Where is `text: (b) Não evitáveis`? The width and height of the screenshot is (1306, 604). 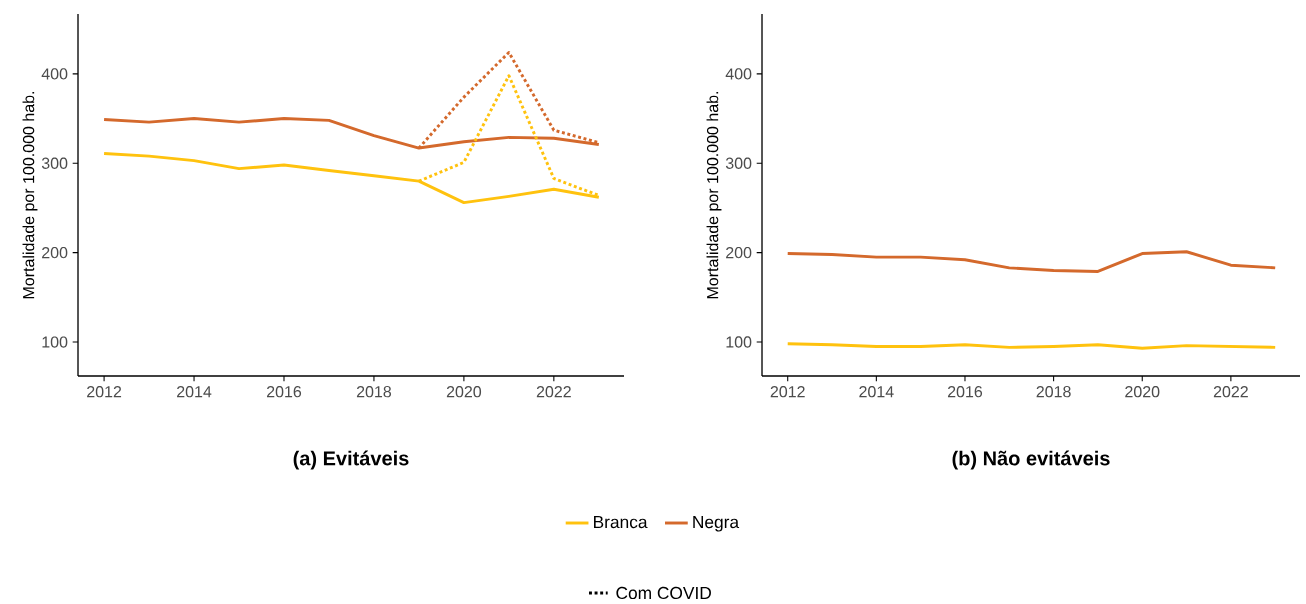 text: (b) Não evitáveis is located at coordinates (1031, 460).